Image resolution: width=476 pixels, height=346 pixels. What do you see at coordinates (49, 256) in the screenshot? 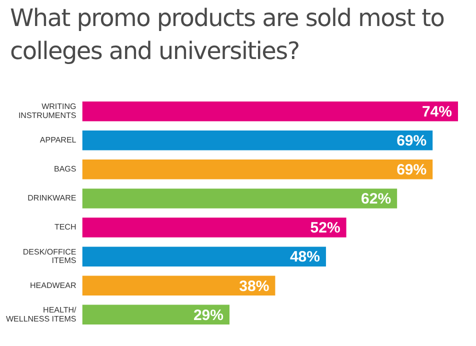
I see `y-tick-label: DESK/OFFICE ITEMS` at bounding box center [49, 256].